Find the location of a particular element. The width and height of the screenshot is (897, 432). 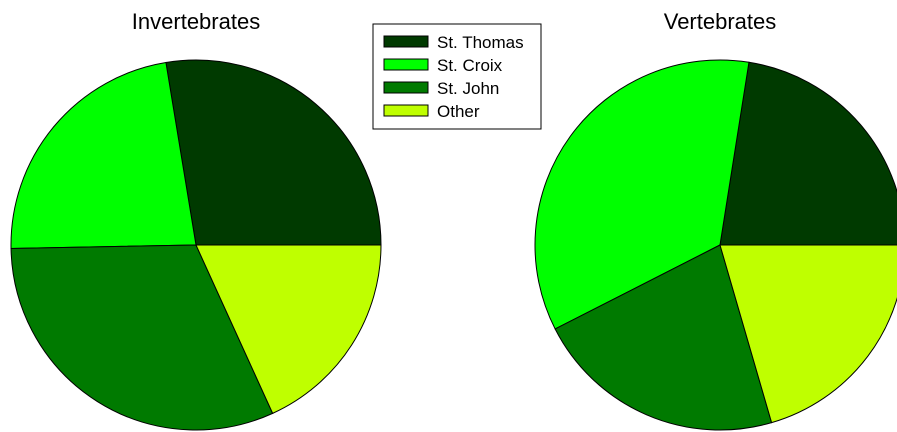

legend-swatch-st-croix is located at coordinates (406, 64).